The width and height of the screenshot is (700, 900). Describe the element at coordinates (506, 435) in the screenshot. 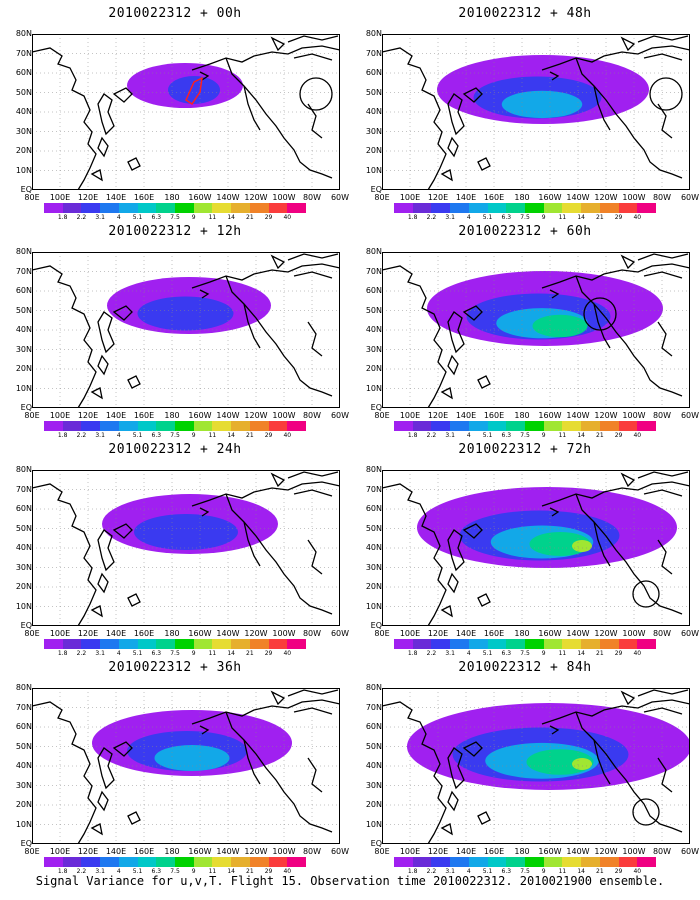

I see `colorbar-tick-label: 6.3` at that location.